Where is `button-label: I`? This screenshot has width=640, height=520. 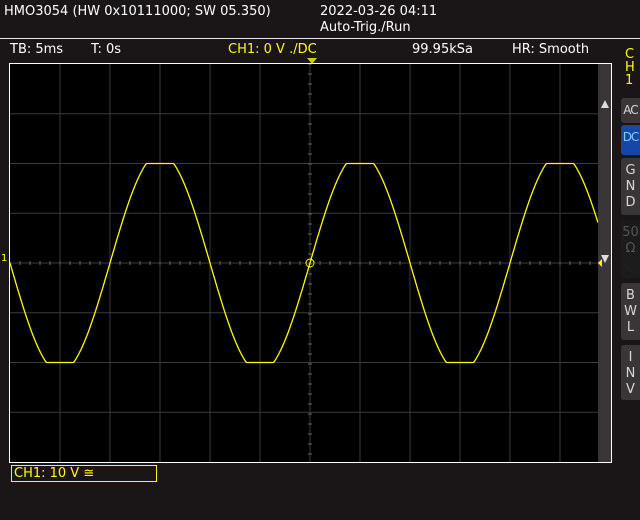 button-label: I is located at coordinates (630, 357).